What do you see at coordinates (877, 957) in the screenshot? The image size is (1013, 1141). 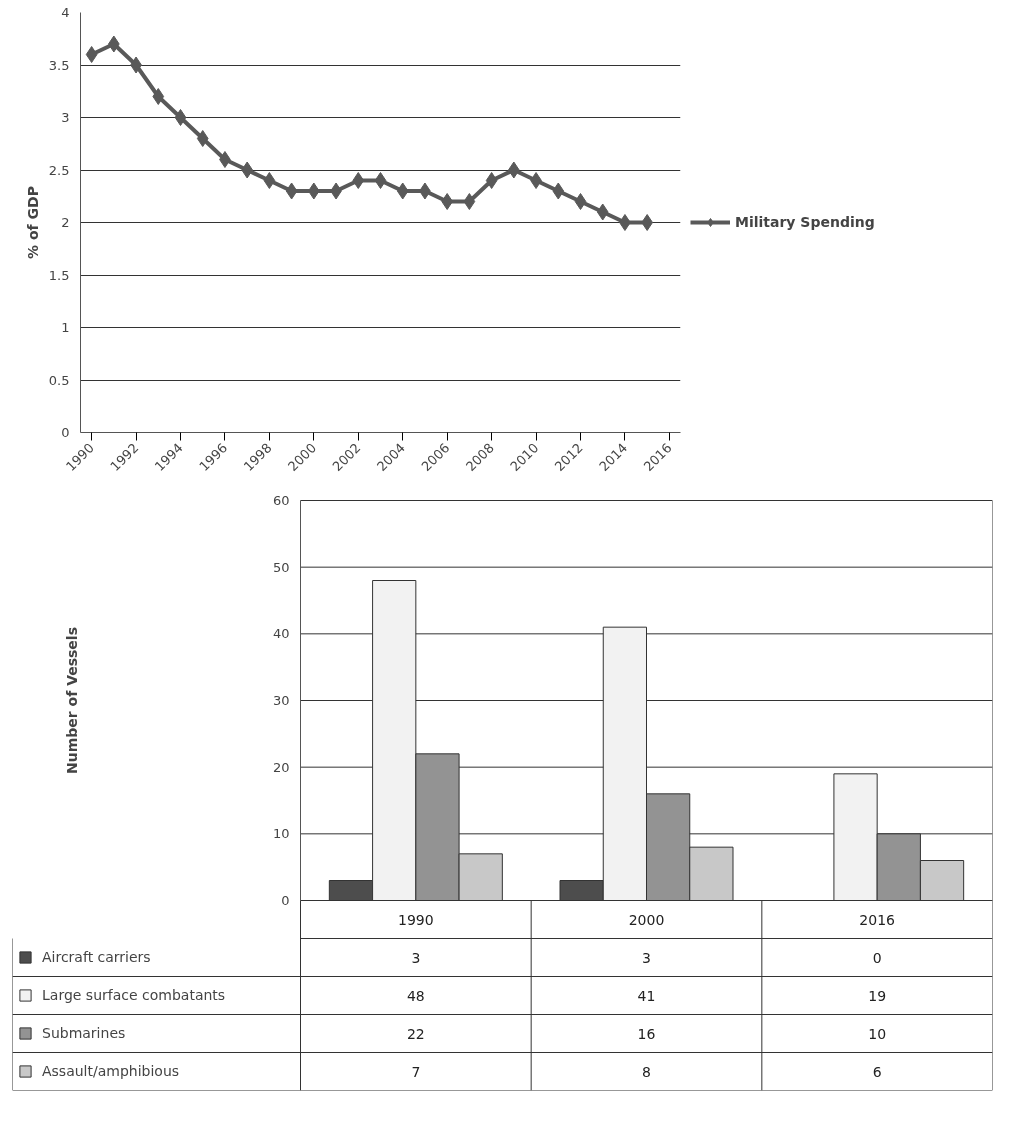 I see `data-label: 0` at bounding box center [877, 957].